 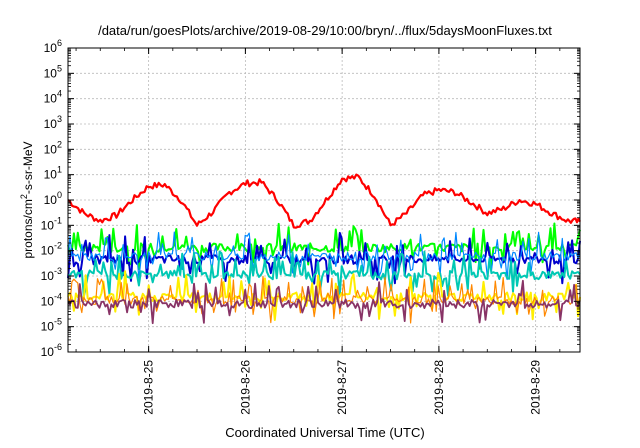 I want to click on y-tick-label-exp: 0, so click(x=59, y=195).